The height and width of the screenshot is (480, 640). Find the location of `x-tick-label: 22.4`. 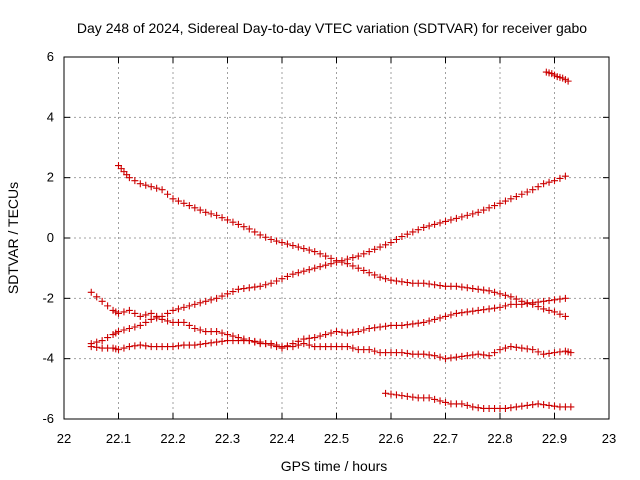

x-tick-label: 22.4 is located at coordinates (281, 438).